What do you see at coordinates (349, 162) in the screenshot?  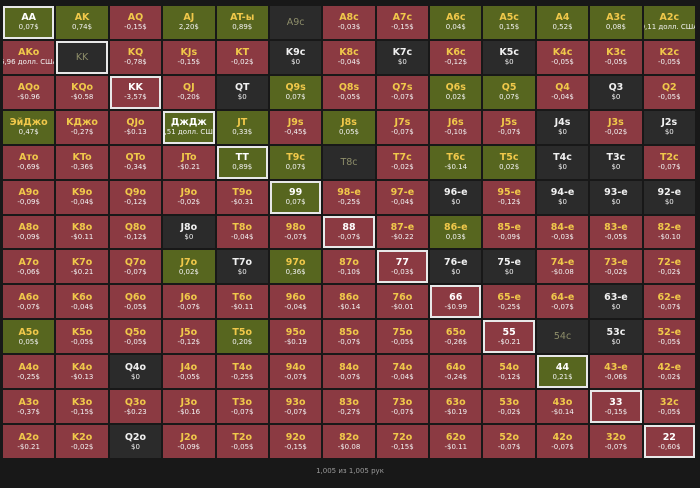 I see `hand-cell: T8c` at bounding box center [349, 162].